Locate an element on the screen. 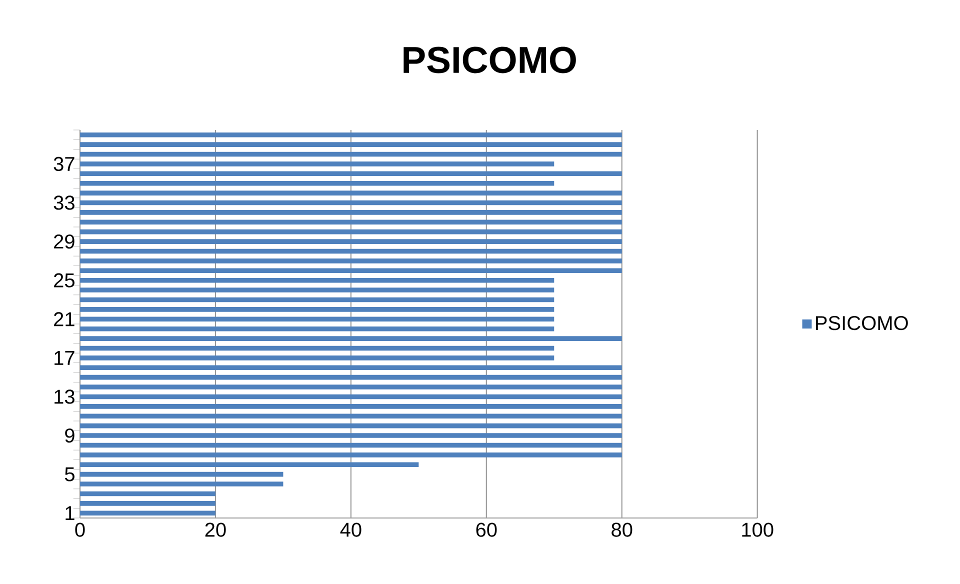 The image size is (960, 584). chart-title: PSICOMO is located at coordinates (490, 60).